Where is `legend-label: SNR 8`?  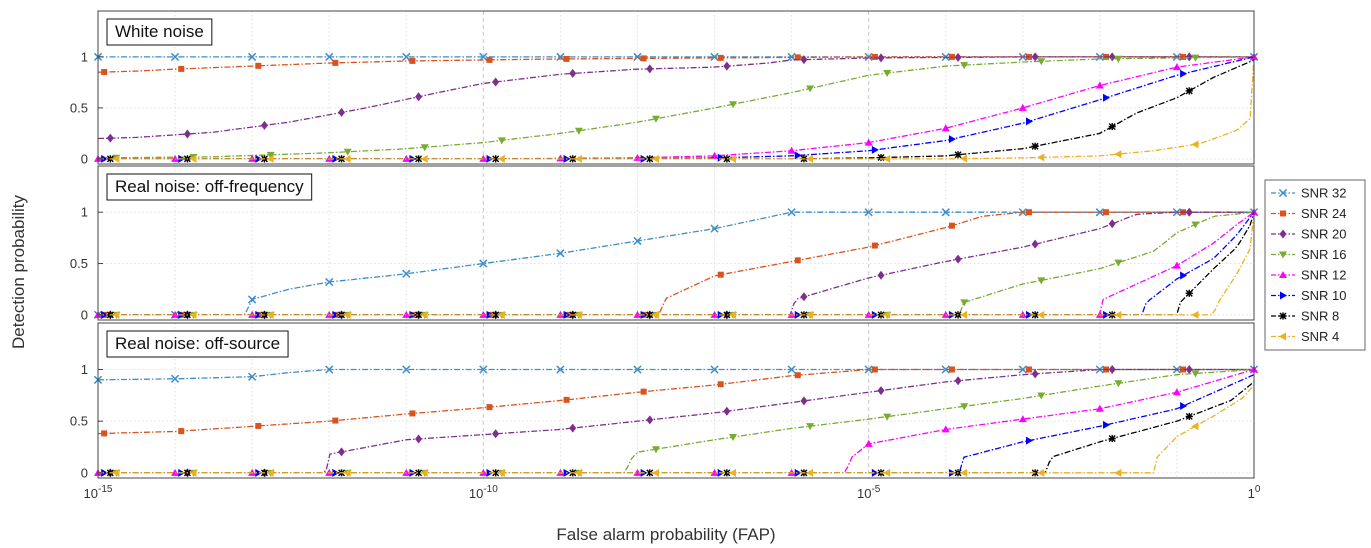 legend-label: SNR 8 is located at coordinates (1320, 316).